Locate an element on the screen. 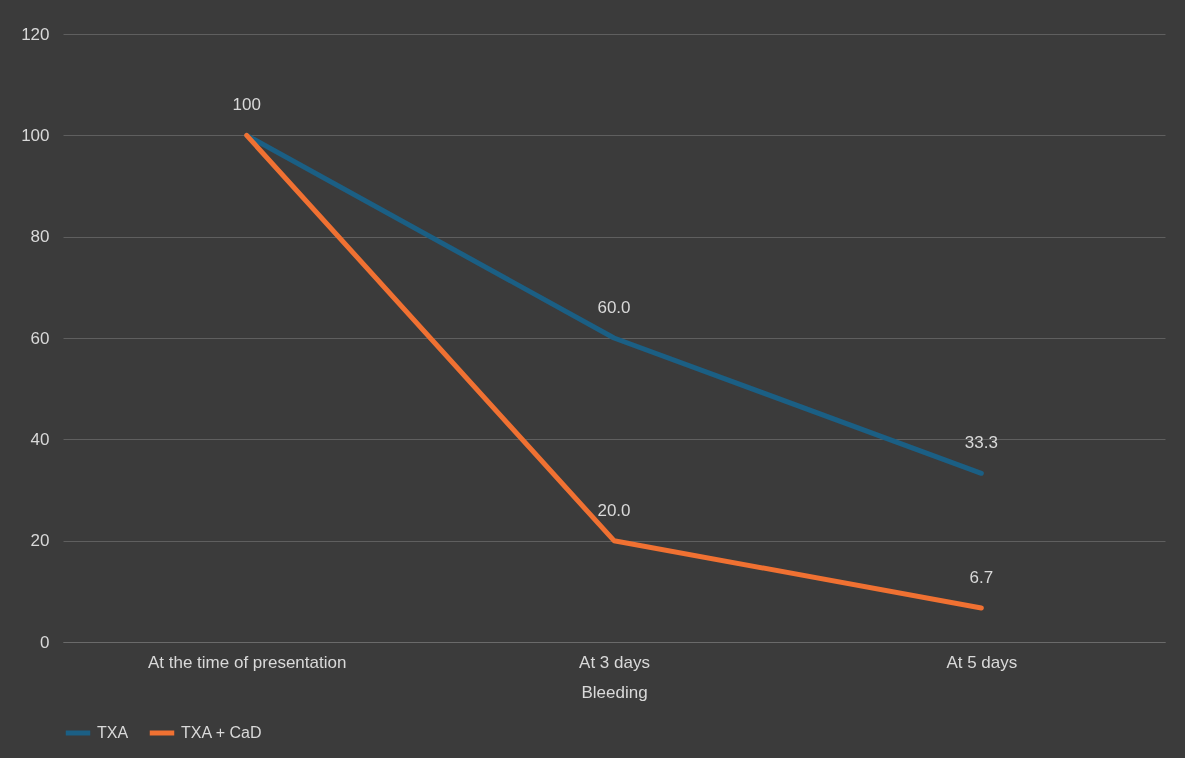 The width and height of the screenshot is (1185, 758). y-tick-label: 100 is located at coordinates (35, 135).